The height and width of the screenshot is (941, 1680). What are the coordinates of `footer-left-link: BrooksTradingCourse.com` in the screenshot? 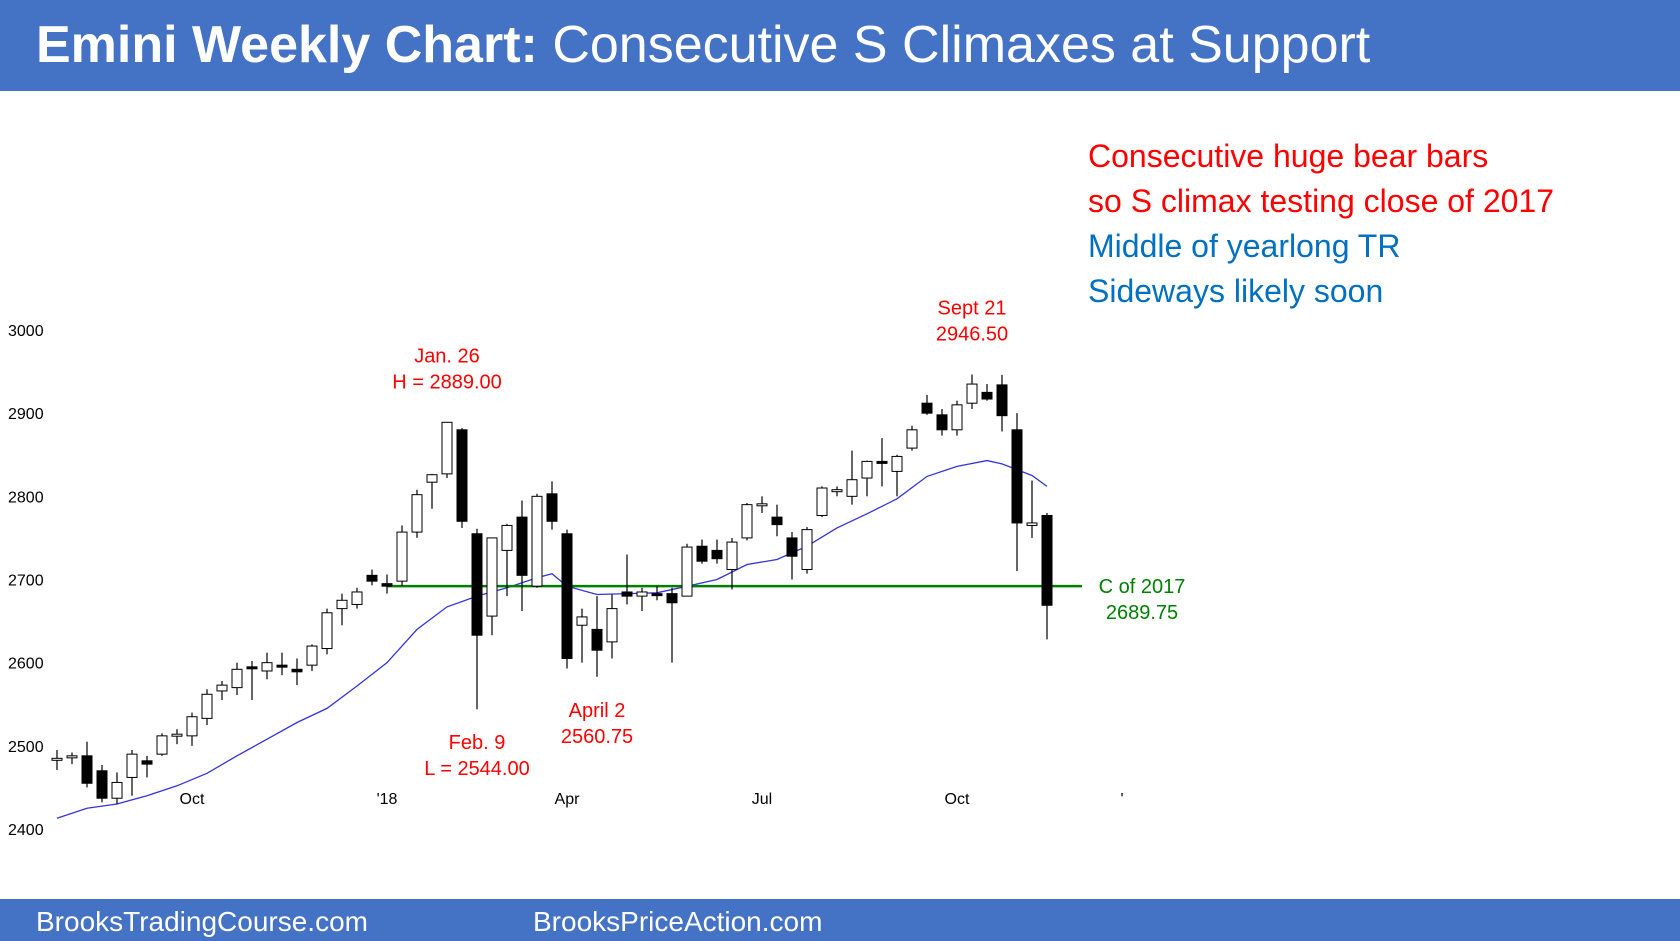 It's located at (202, 921).